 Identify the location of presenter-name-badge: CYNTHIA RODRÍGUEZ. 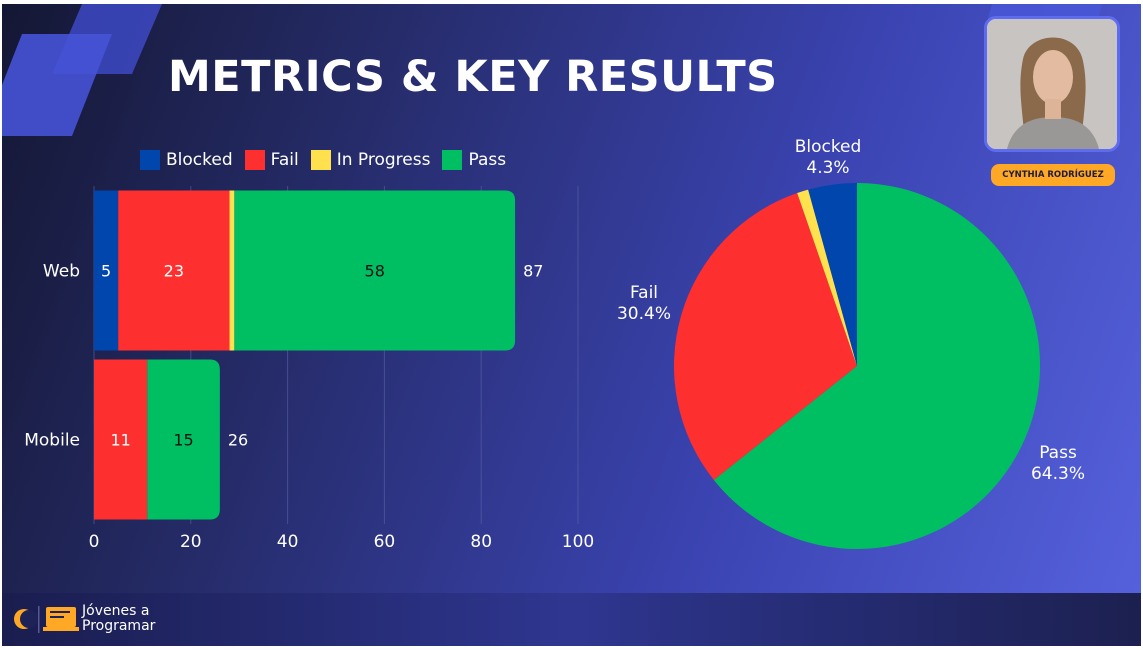
(1053, 175).